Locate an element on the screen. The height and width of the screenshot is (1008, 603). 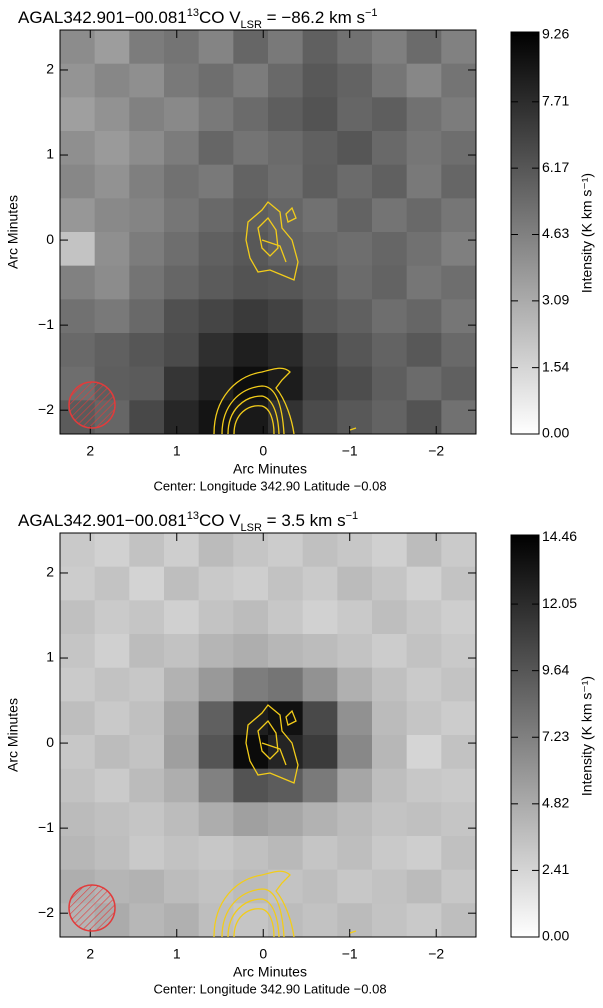
colorbar-tick-label: 3.09 is located at coordinates (555, 300).